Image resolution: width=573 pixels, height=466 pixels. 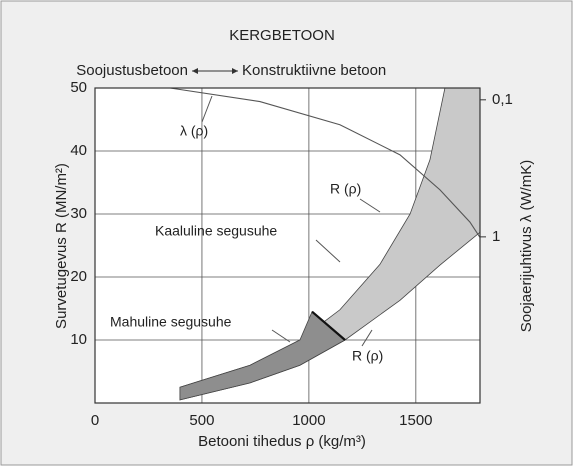 What do you see at coordinates (282, 35) in the screenshot?
I see `chart-title: KERGBETOON` at bounding box center [282, 35].